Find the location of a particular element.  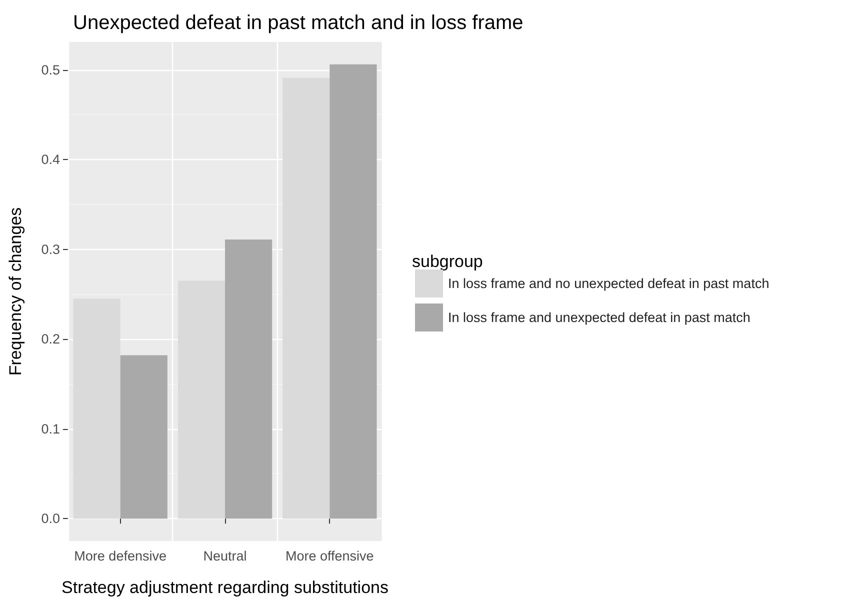

y-tick-label: 0.1 is located at coordinates (50, 428).